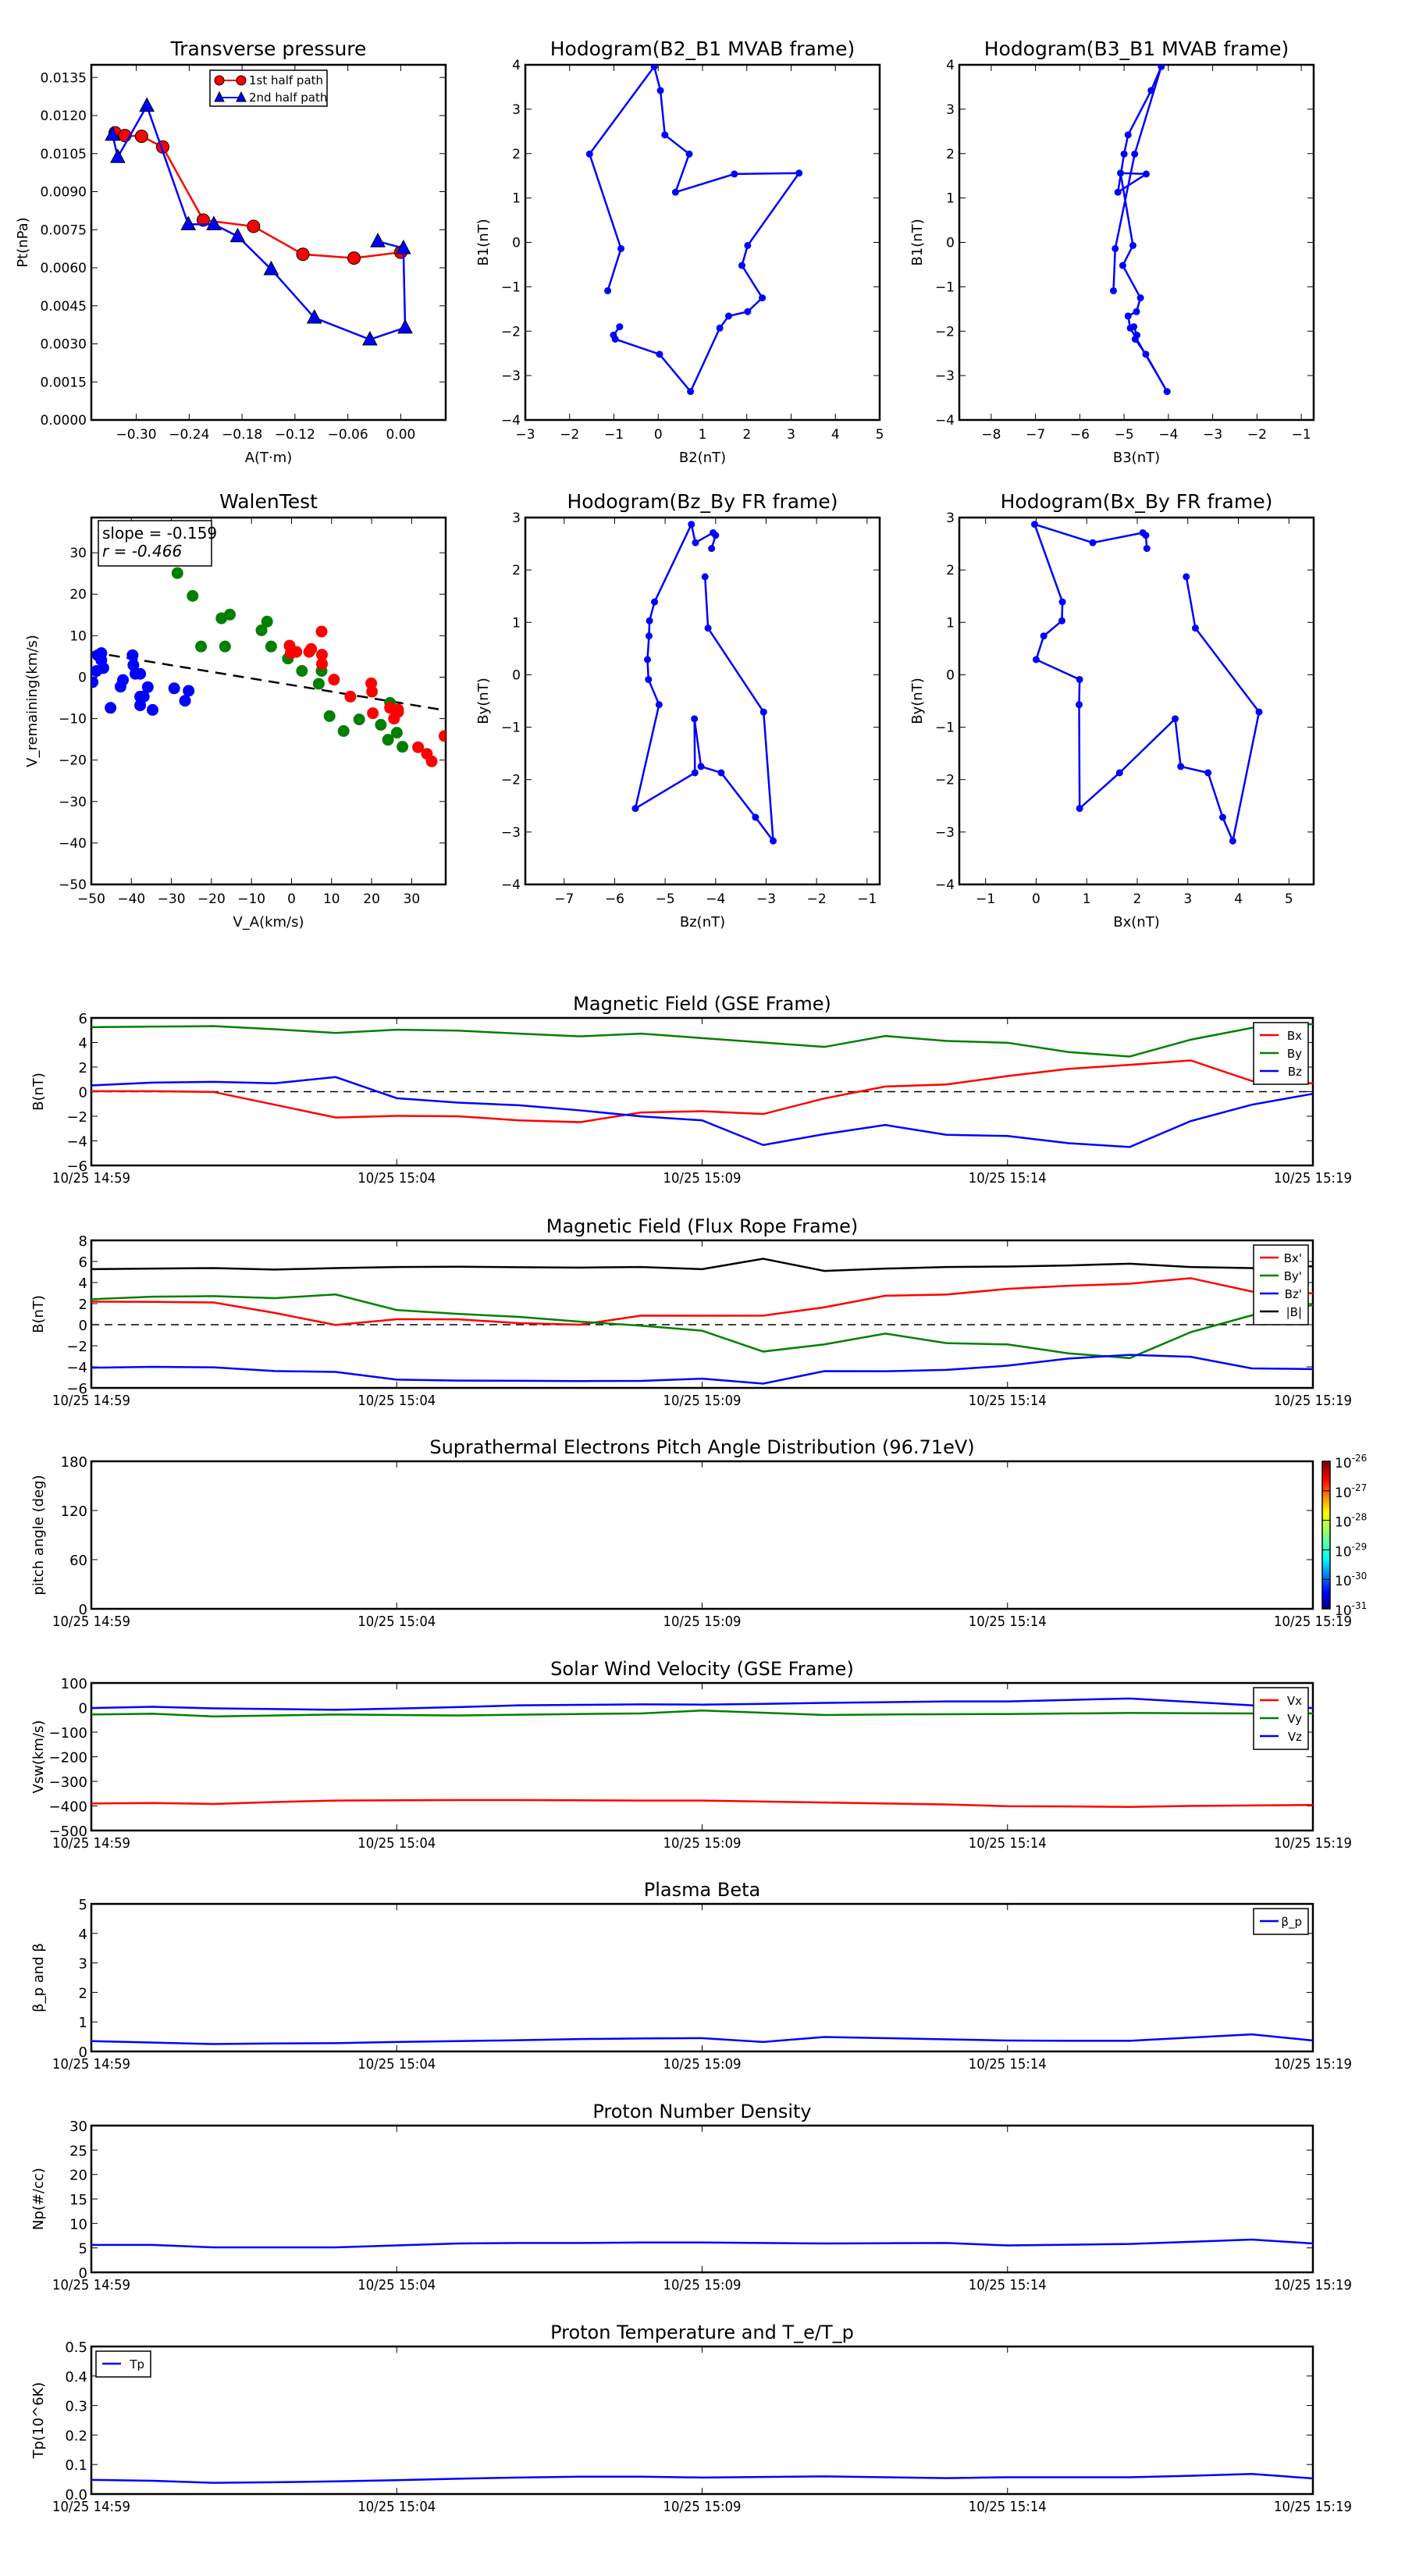  What do you see at coordinates (68, 1807) in the screenshot?
I see `y-tick-label: −400` at bounding box center [68, 1807].